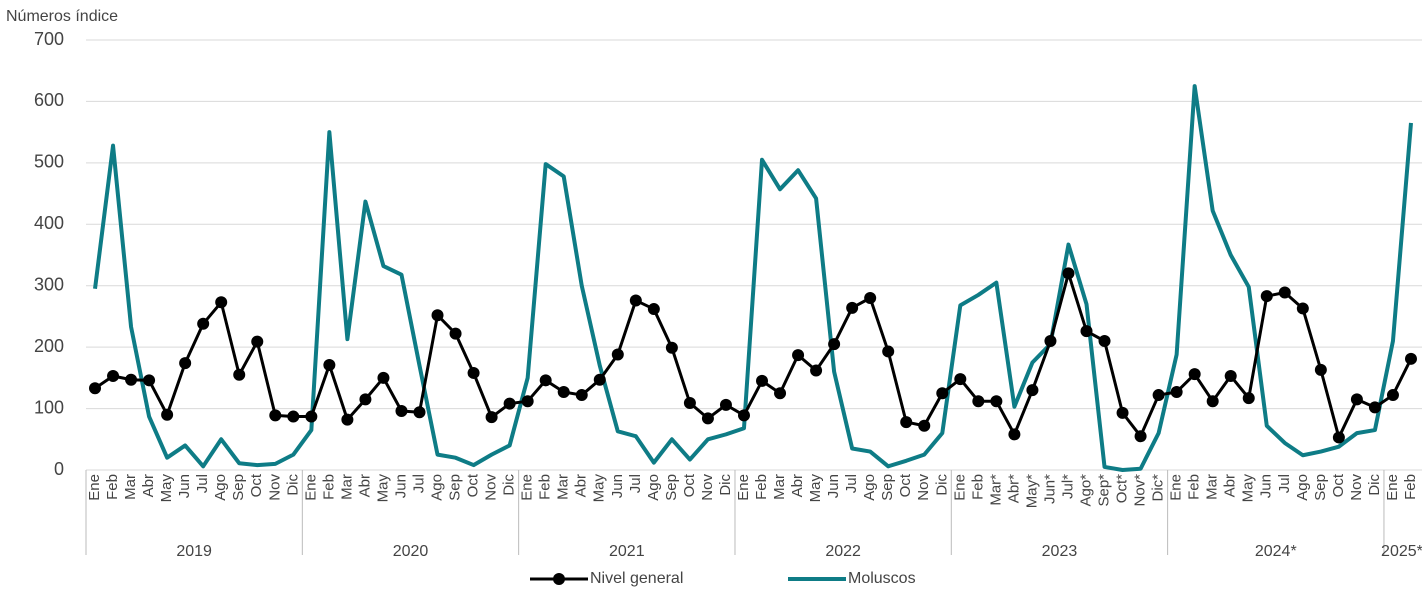  Describe the element at coordinates (636, 578) in the screenshot. I see `legend-label: Nivel general` at that location.